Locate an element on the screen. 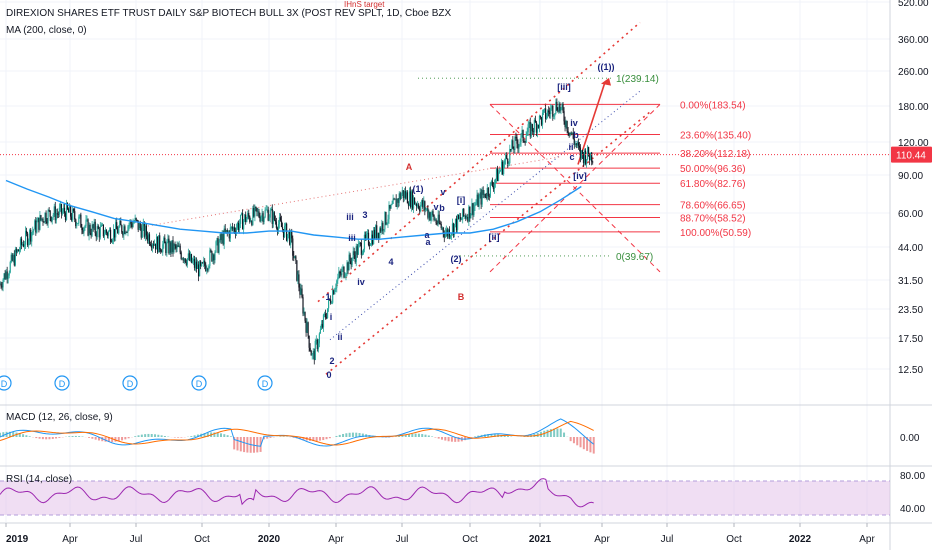 The height and width of the screenshot is (550, 932). macd-pane is located at coordinates (297, 436).